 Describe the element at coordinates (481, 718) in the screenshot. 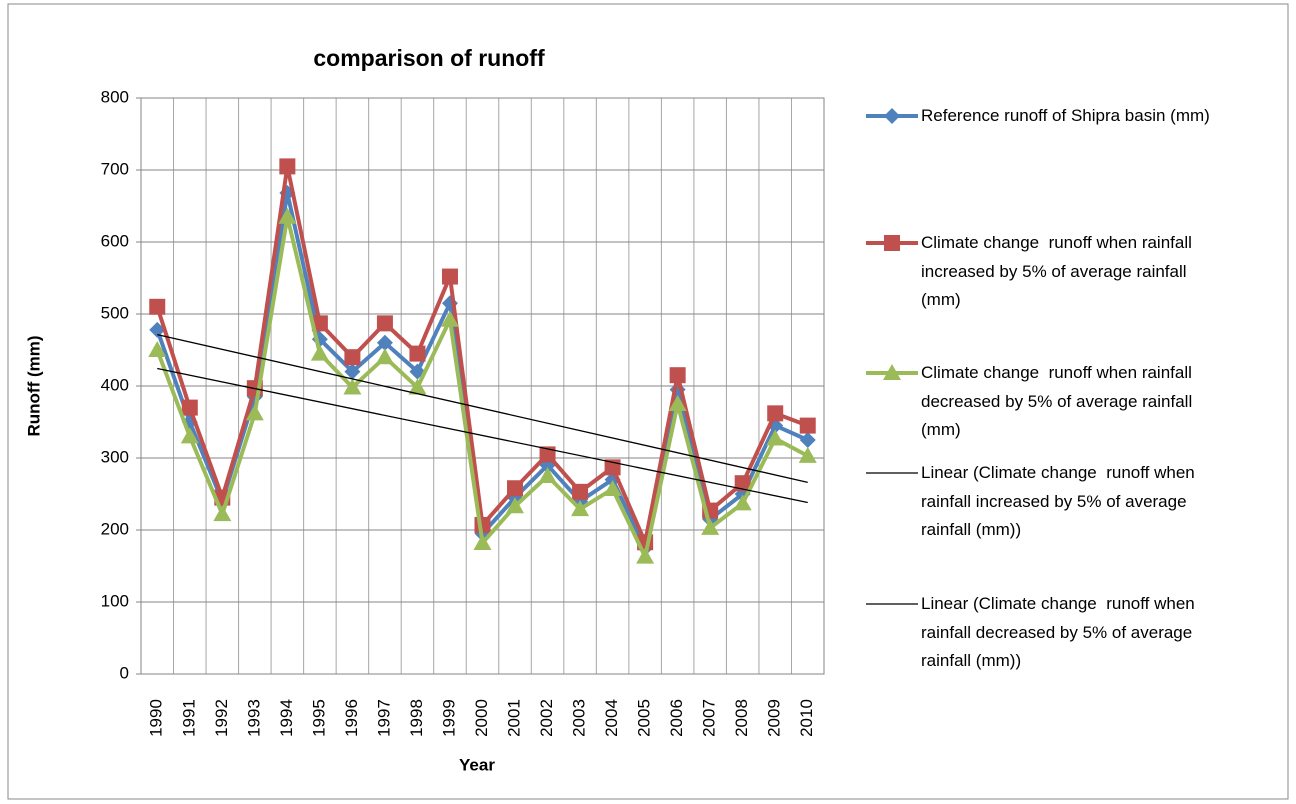

I see `x-tick-label: 2000` at that location.